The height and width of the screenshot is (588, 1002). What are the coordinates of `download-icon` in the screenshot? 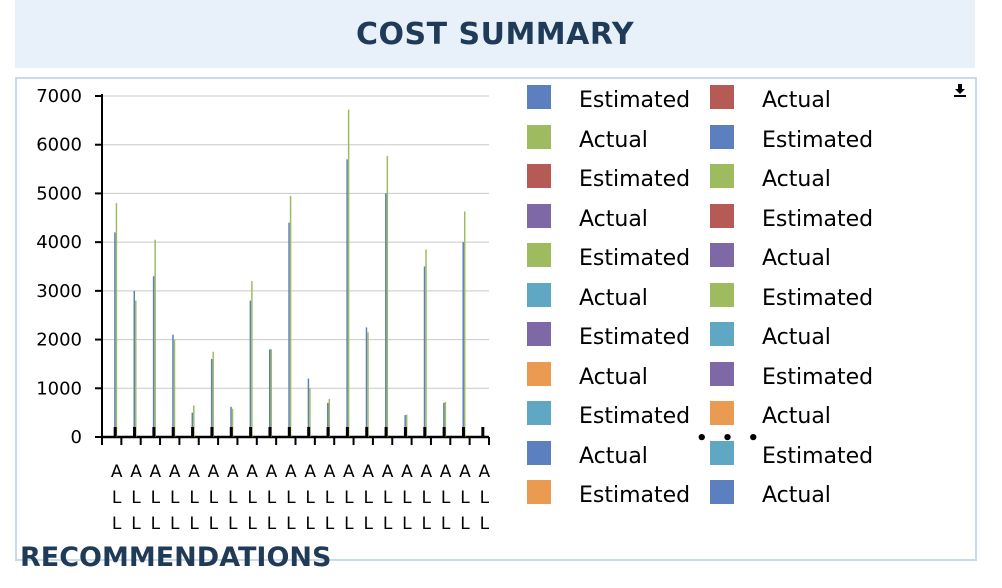 It's located at (960, 90).